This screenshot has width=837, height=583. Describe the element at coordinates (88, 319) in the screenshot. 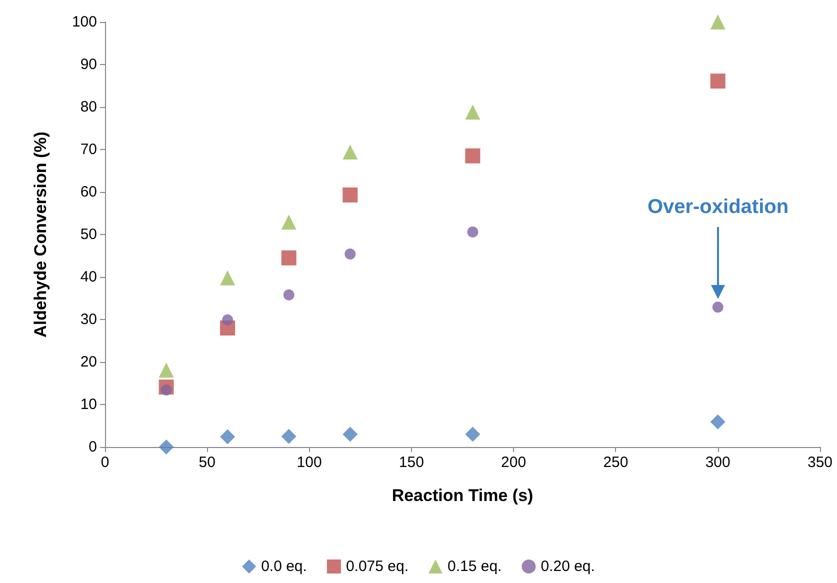

I see `y-tick-label: 30` at that location.